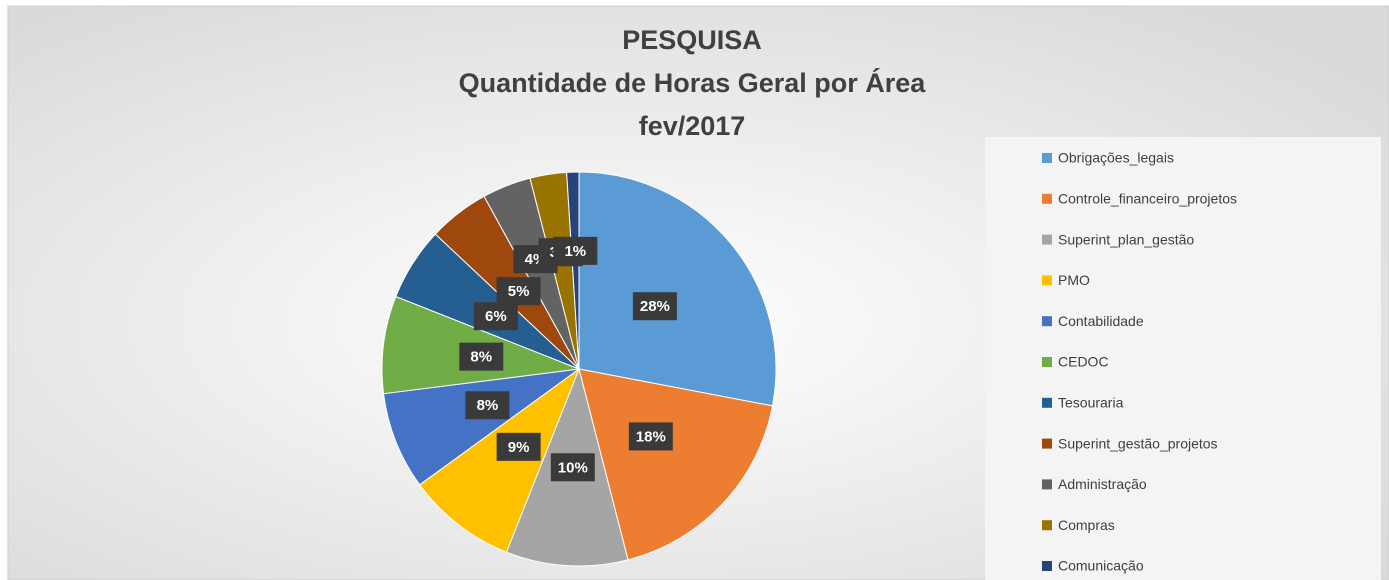 The image size is (1389, 580). Describe the element at coordinates (1147, 199) in the screenshot. I see `legend-label: Controle_financeiro_projetos` at that location.